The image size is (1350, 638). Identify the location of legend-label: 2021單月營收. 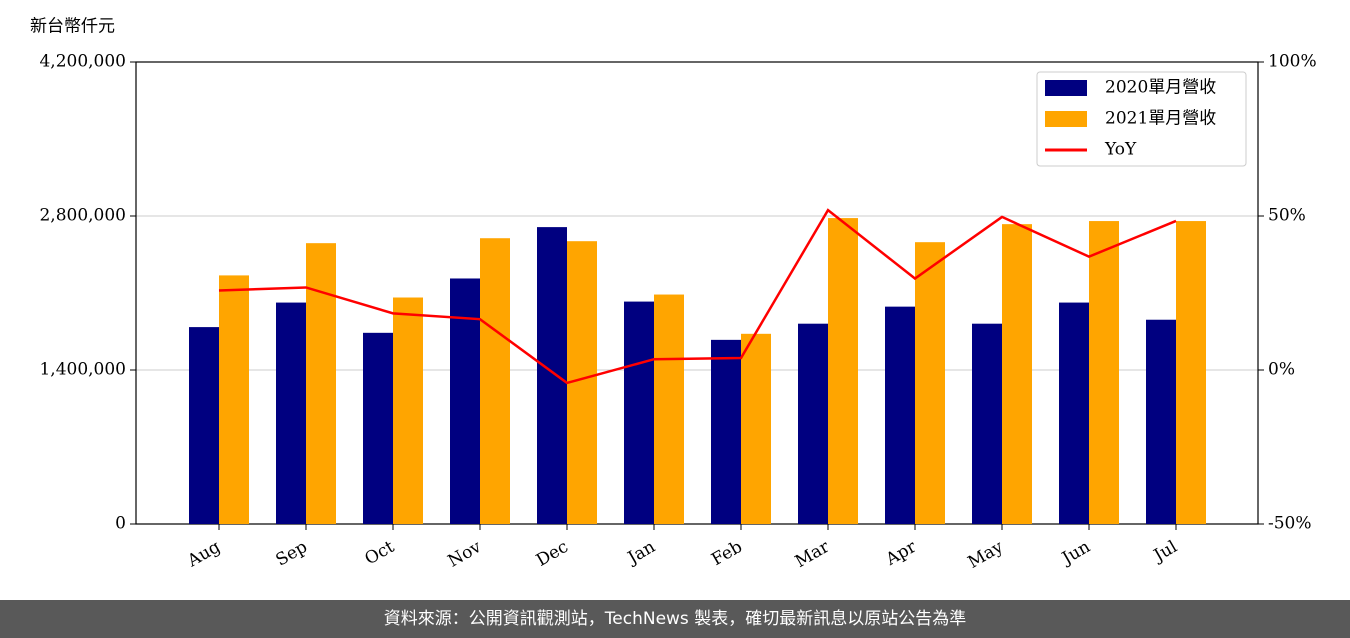
(1160, 119).